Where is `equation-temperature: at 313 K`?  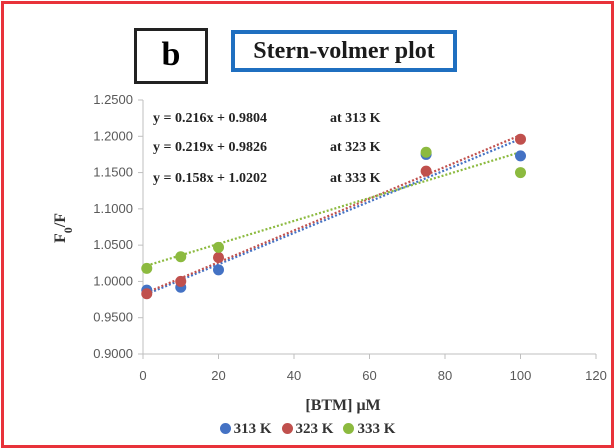 equation-temperature: at 313 K is located at coordinates (355, 118).